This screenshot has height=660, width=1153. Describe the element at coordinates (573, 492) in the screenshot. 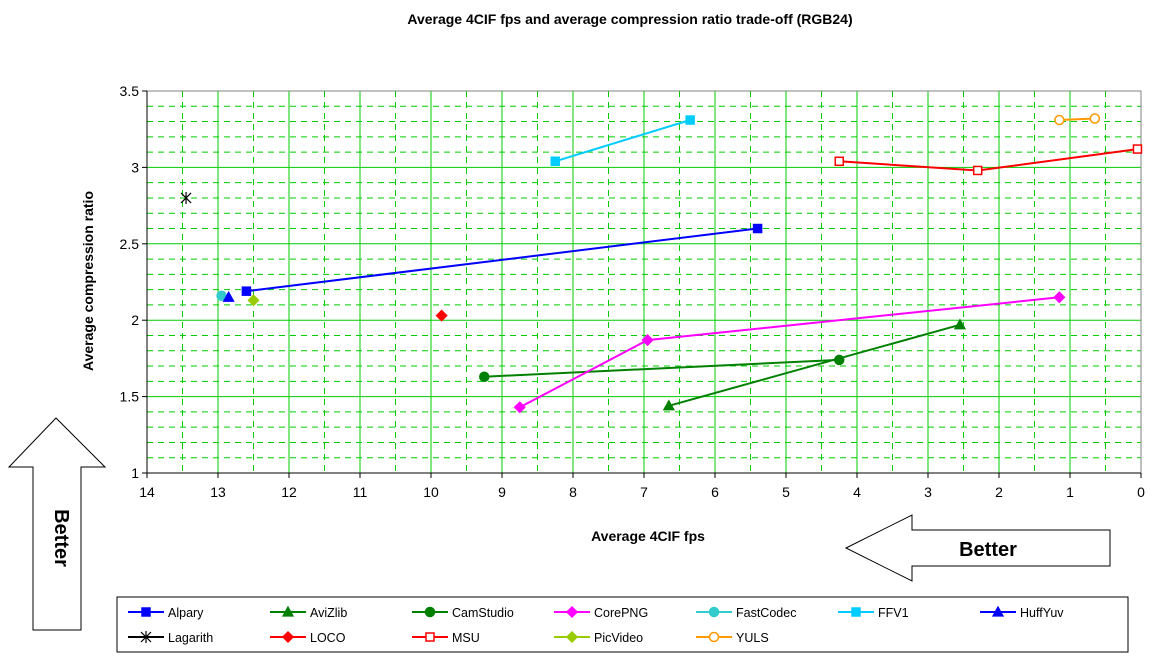

I see `x-tick-label: 8` at that location.